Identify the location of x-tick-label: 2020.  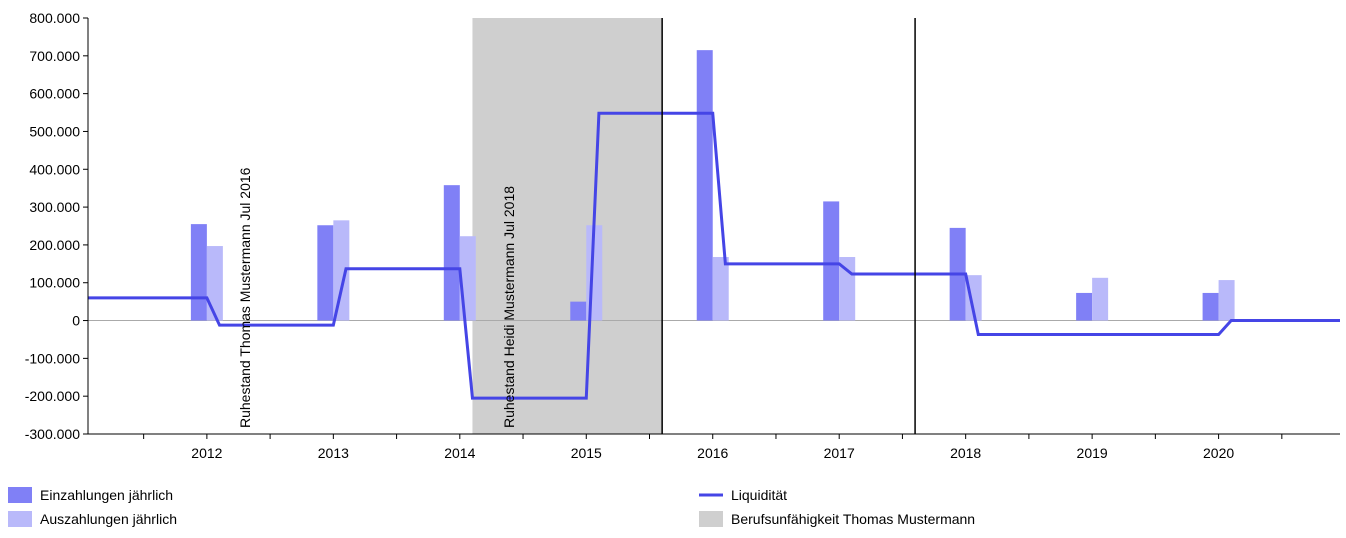
(1218, 453).